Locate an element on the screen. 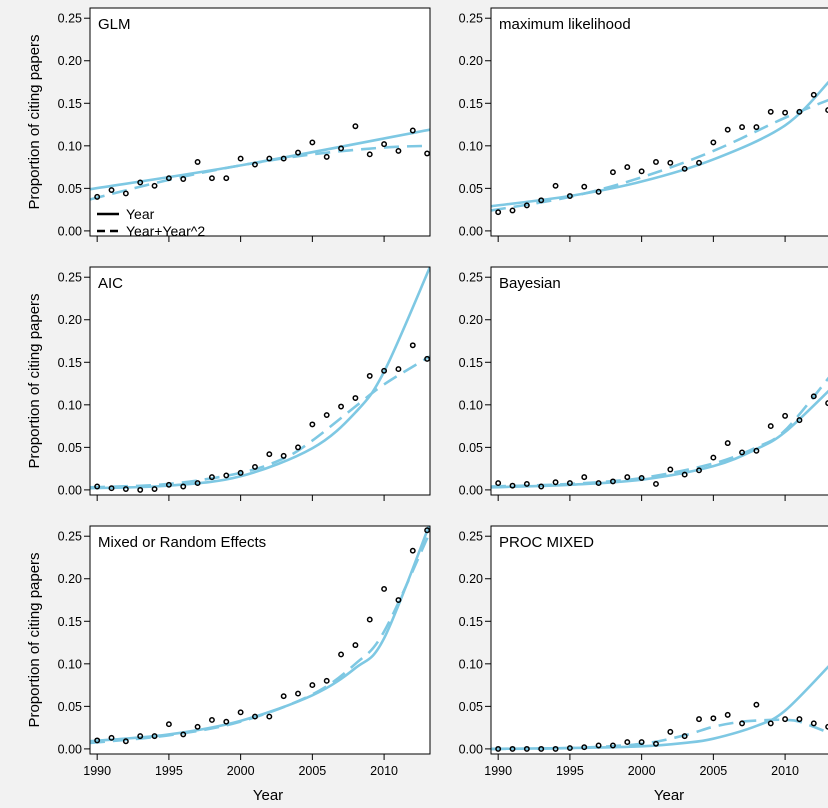 The height and width of the screenshot is (808, 828). panel-title: PROC MIXED is located at coordinates (546, 542).